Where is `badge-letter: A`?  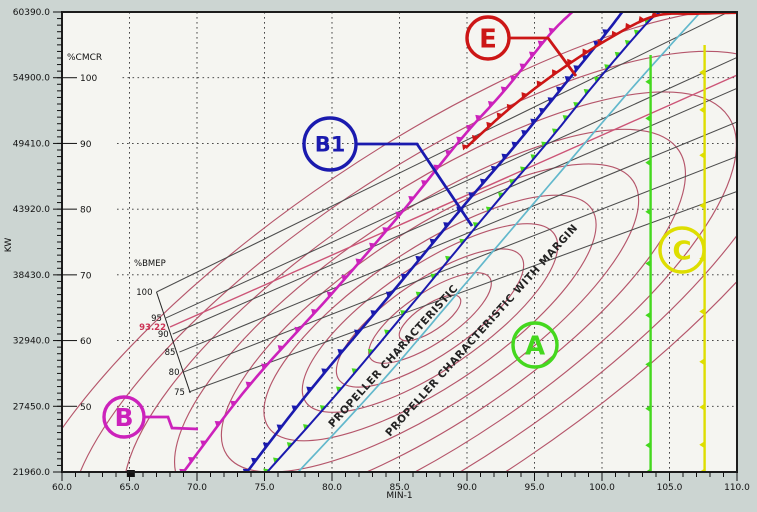 badge-letter: A is located at coordinates (535, 346).